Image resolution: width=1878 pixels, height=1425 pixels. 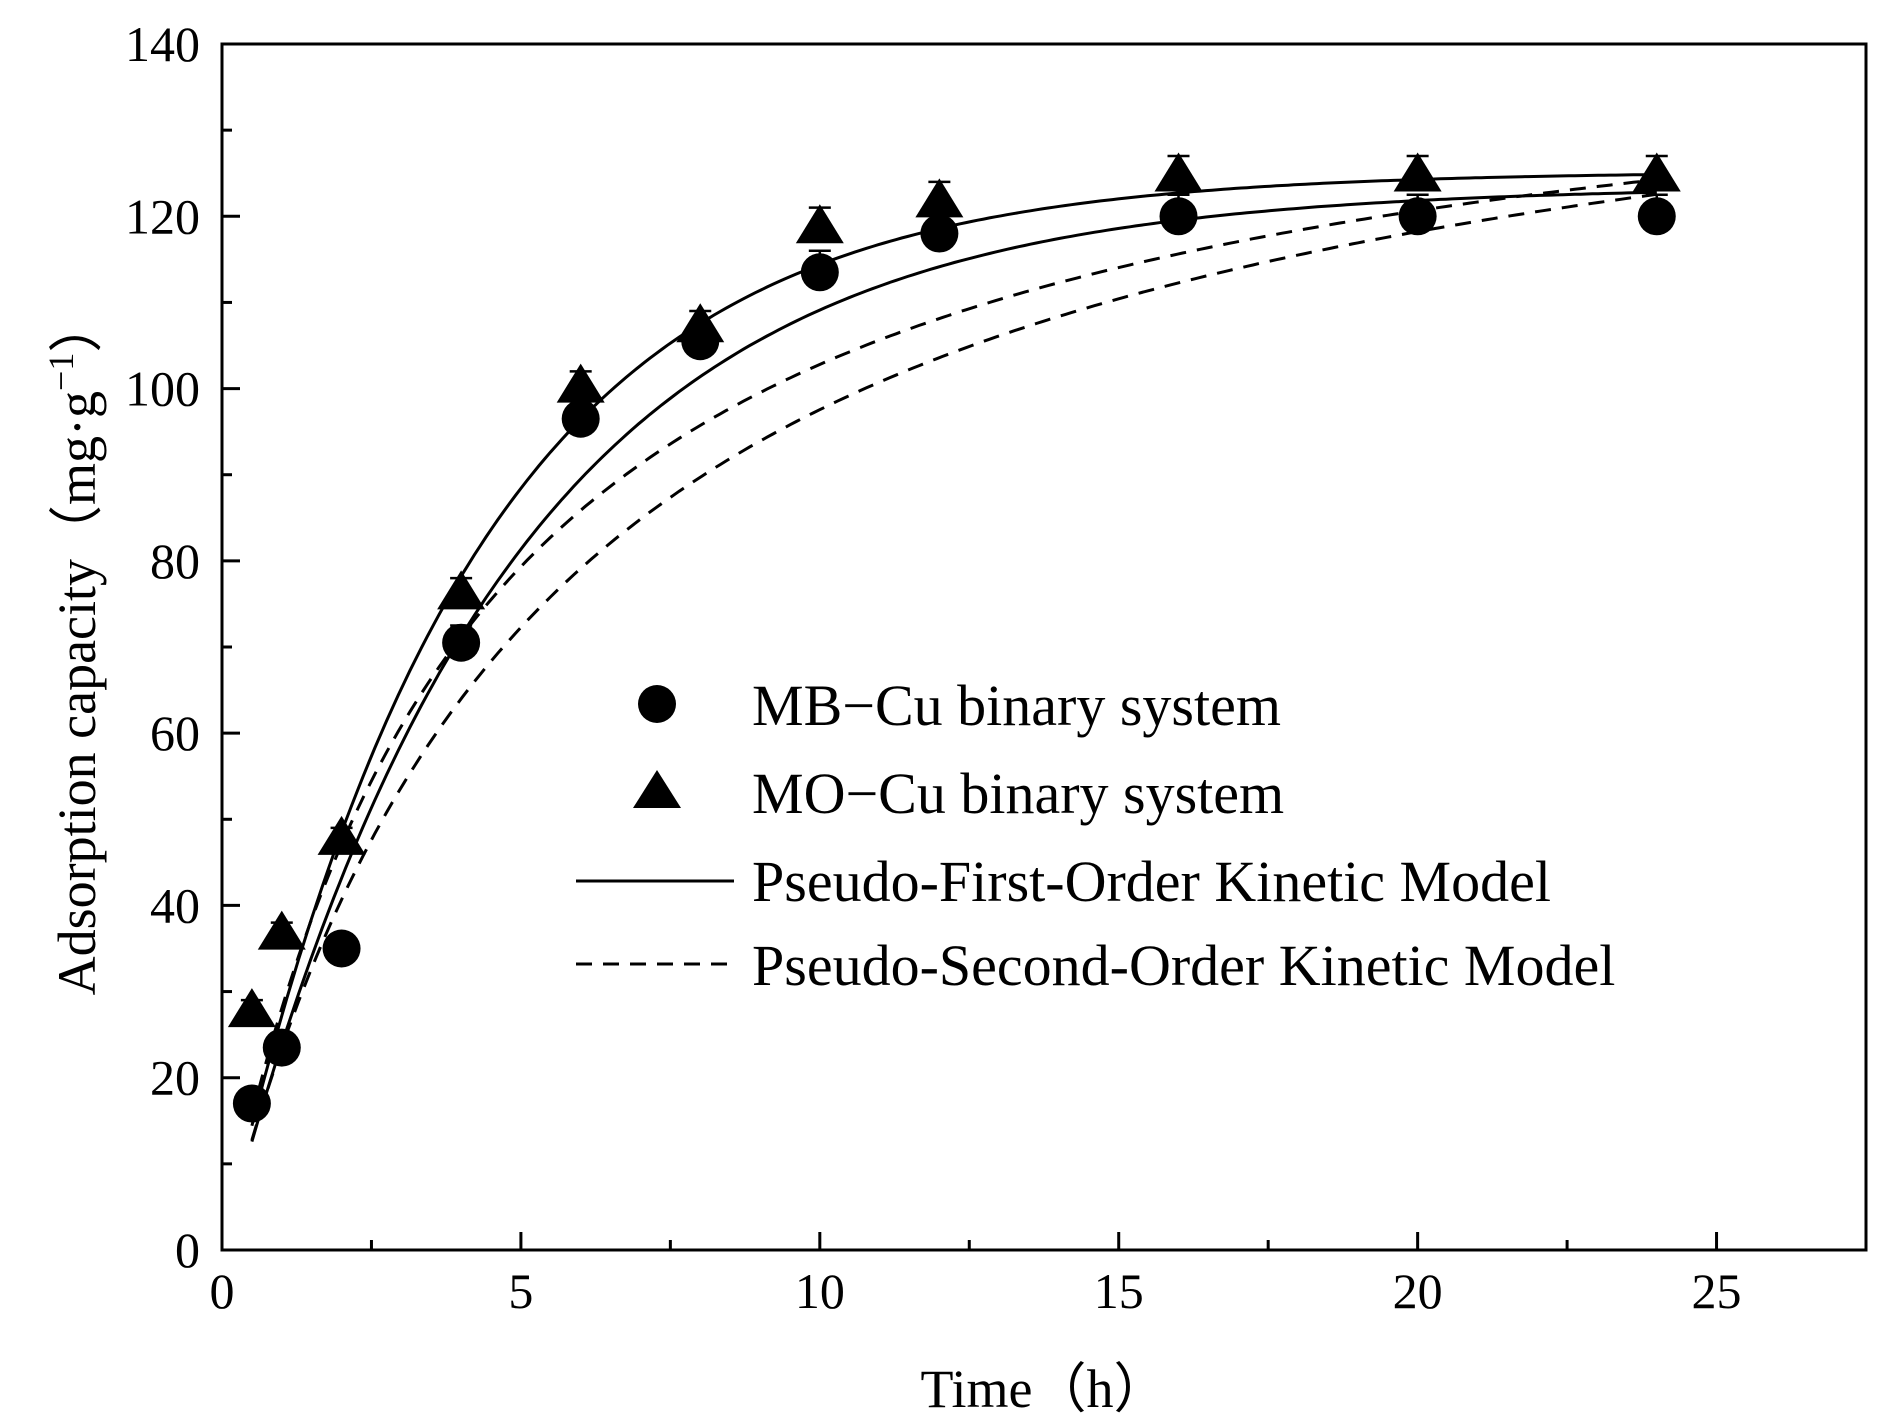 I want to click on y-axis-title-main: Adsorption capacity（mg·g, so click(x=77, y=693).